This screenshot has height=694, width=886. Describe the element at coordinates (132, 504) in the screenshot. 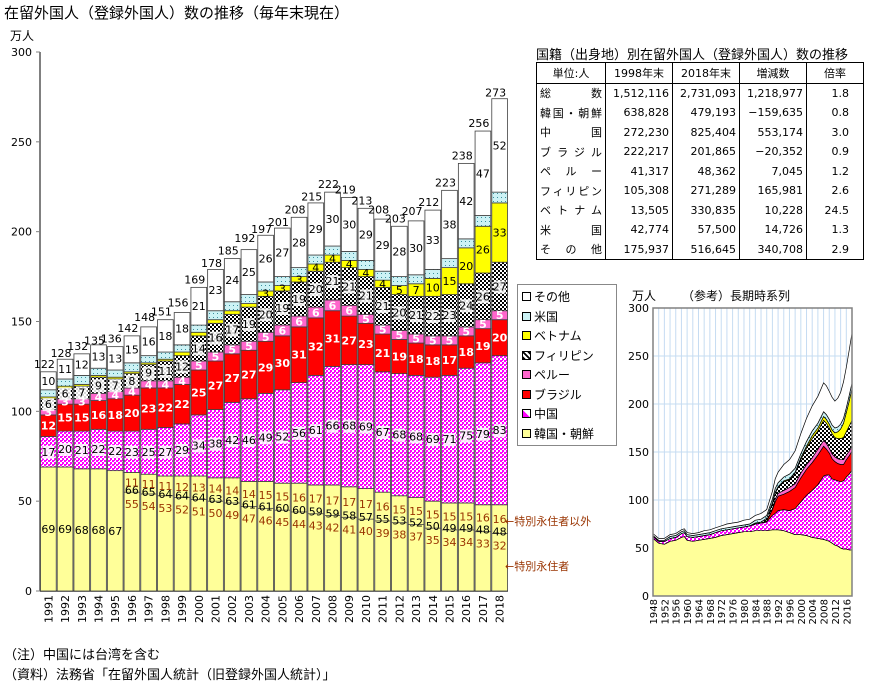

I see `special-permanent-label: 55` at that location.